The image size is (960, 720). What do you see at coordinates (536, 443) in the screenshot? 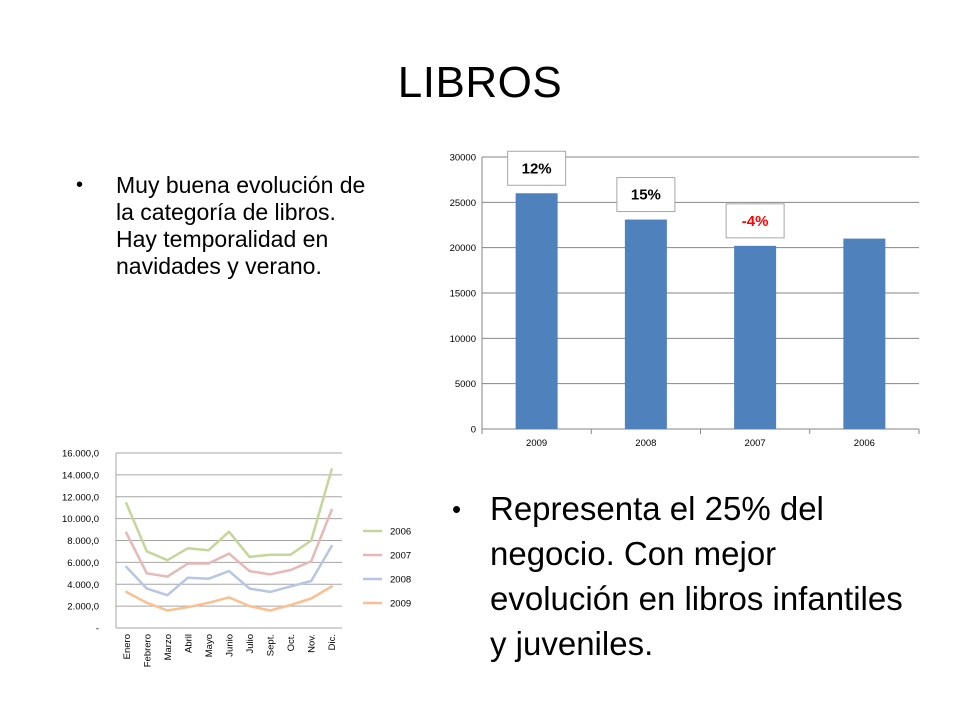
I see `x-tick-label: 2009` at bounding box center [536, 443].